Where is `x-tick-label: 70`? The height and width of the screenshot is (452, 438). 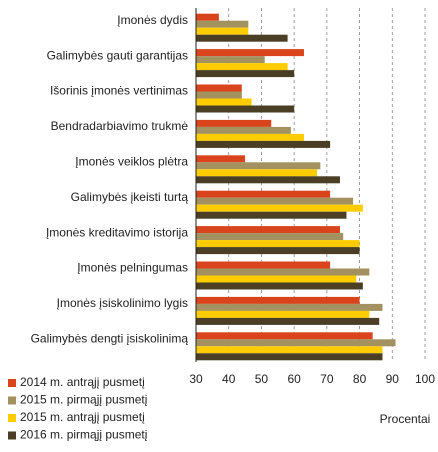 x-tick-label: 70 is located at coordinates (327, 379).